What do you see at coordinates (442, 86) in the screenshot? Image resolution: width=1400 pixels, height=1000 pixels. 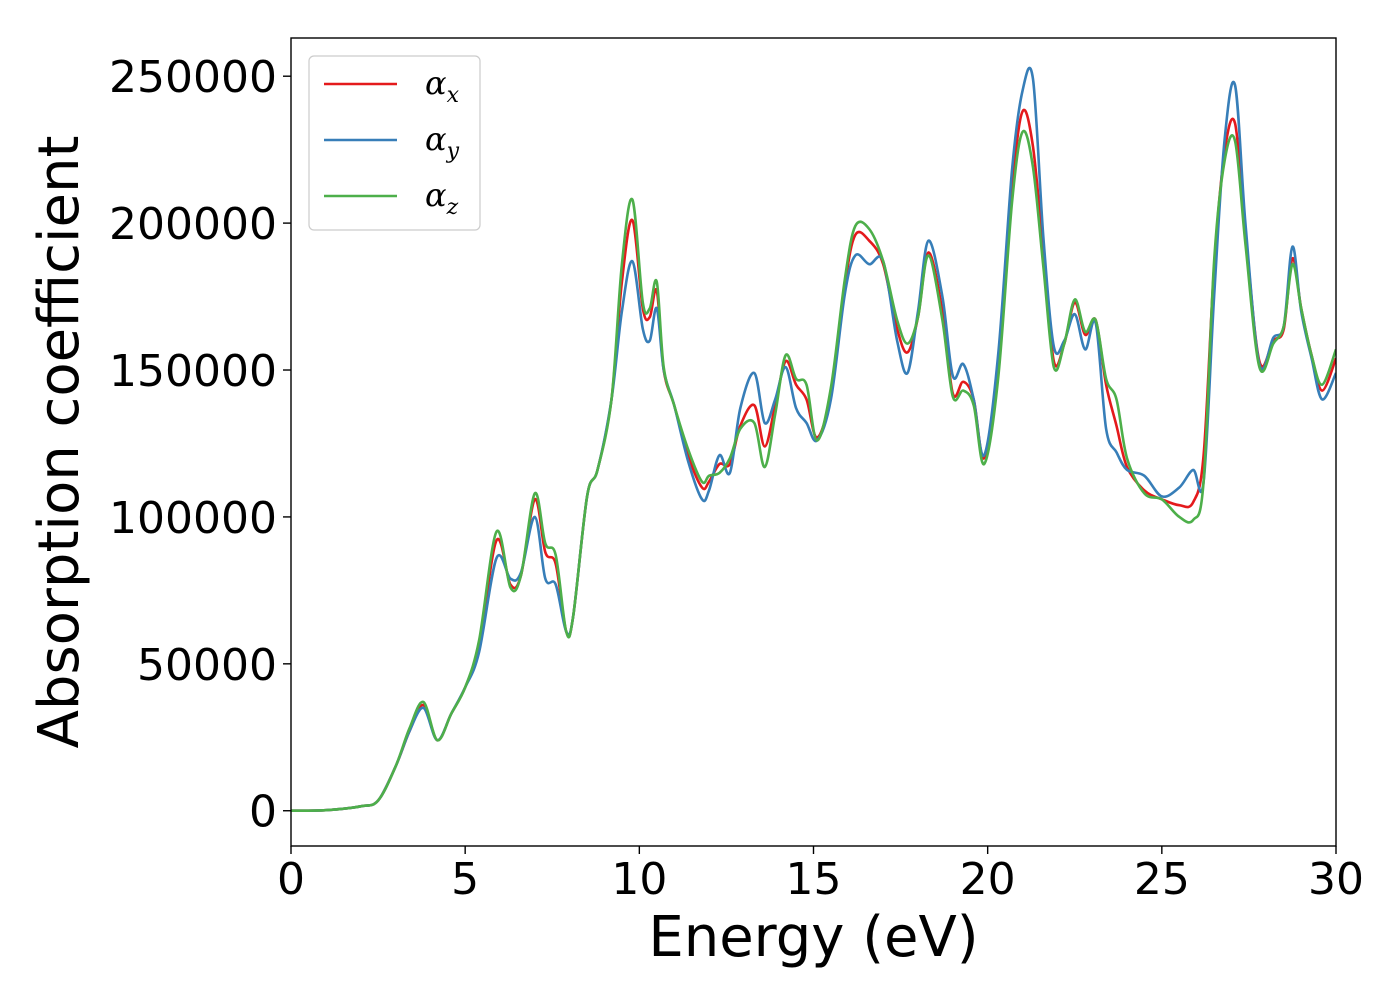 I see `legend-label-x: αx` at bounding box center [442, 86].